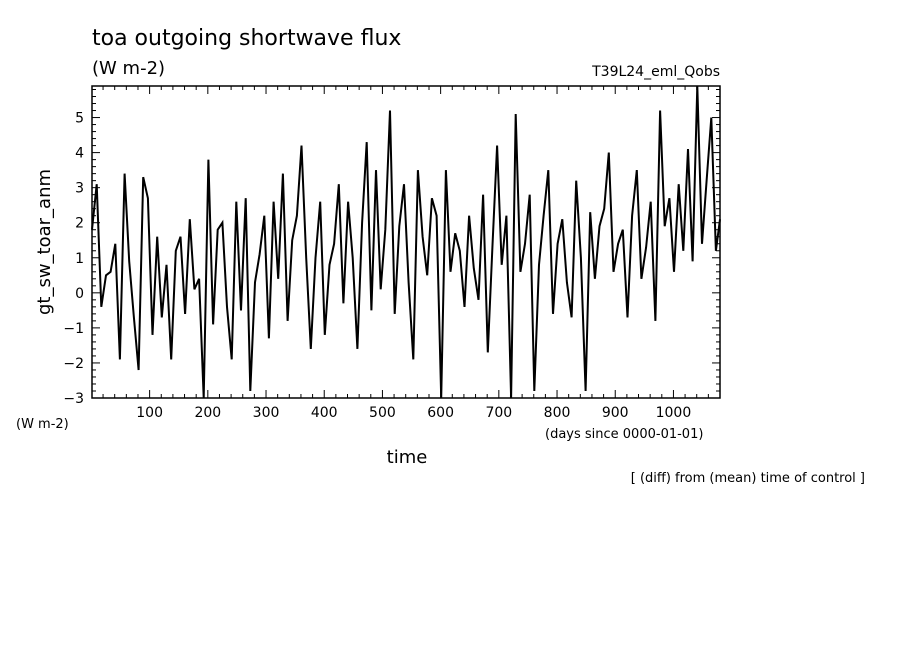 The image size is (904, 654). Describe the element at coordinates (246, 38) in the screenshot. I see `chart-title: toa outgoing shortwave flux` at that location.